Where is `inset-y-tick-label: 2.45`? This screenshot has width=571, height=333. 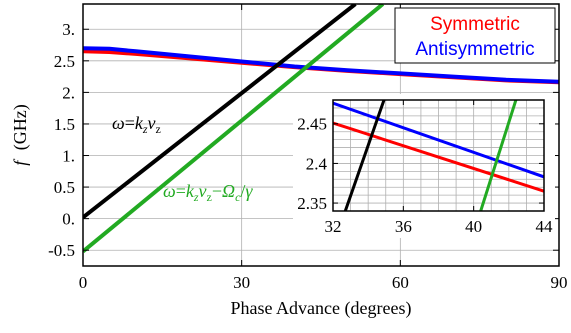
inset-y-tick-label: 2.45 is located at coordinates (312, 124).